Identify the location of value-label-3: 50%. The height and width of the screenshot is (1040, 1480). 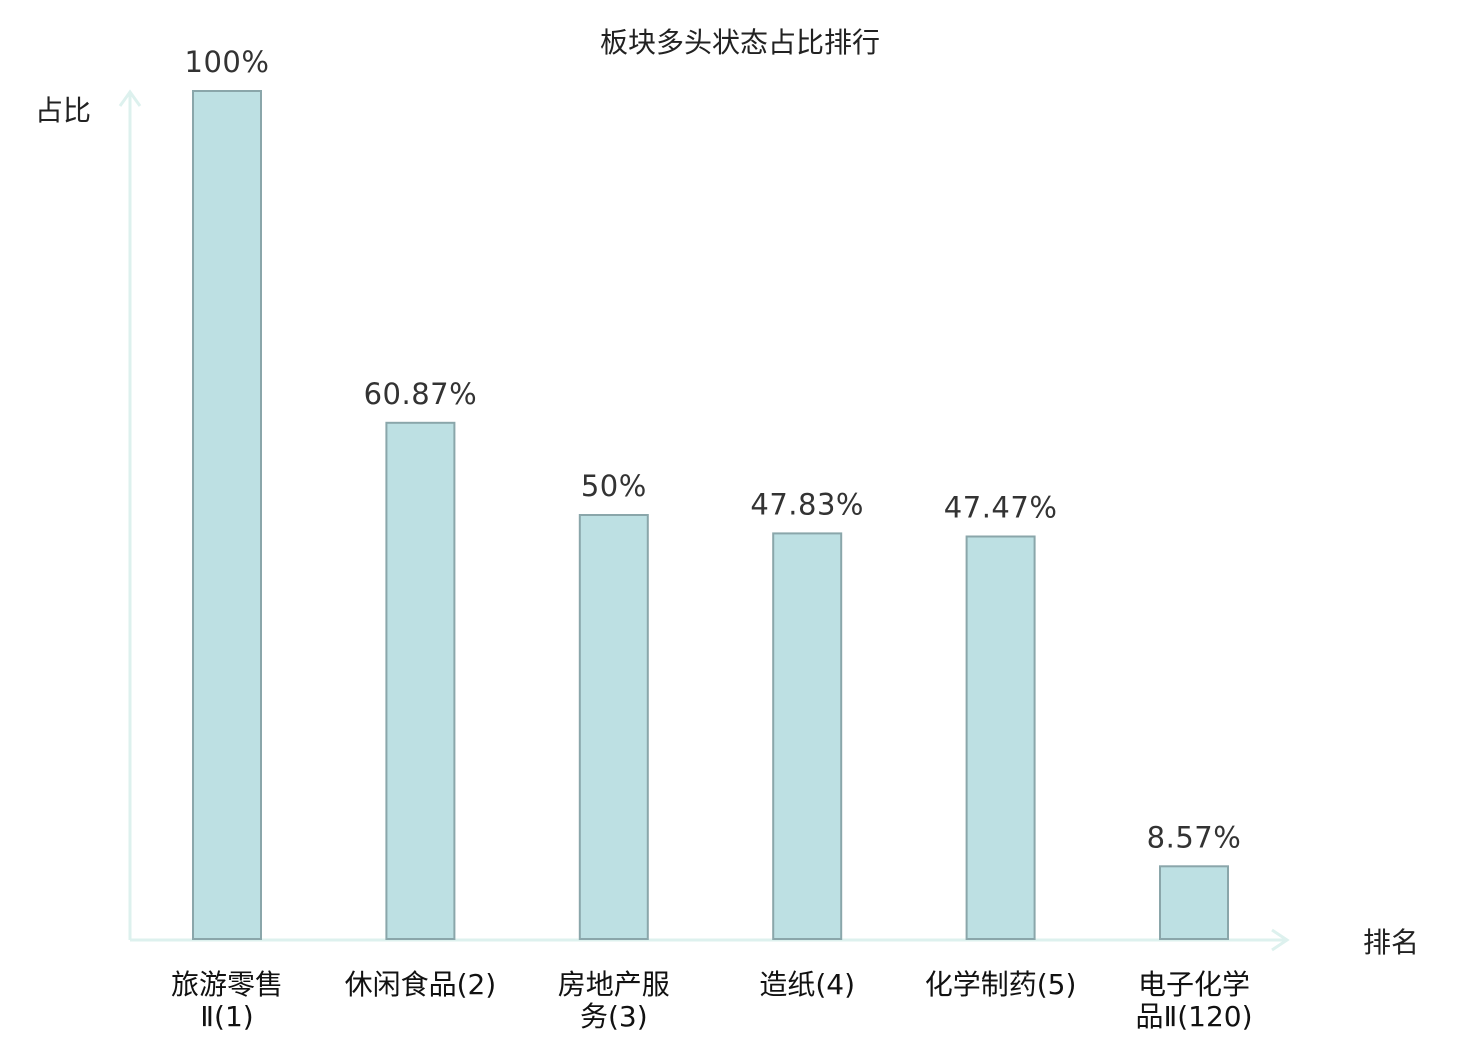
(614, 486).